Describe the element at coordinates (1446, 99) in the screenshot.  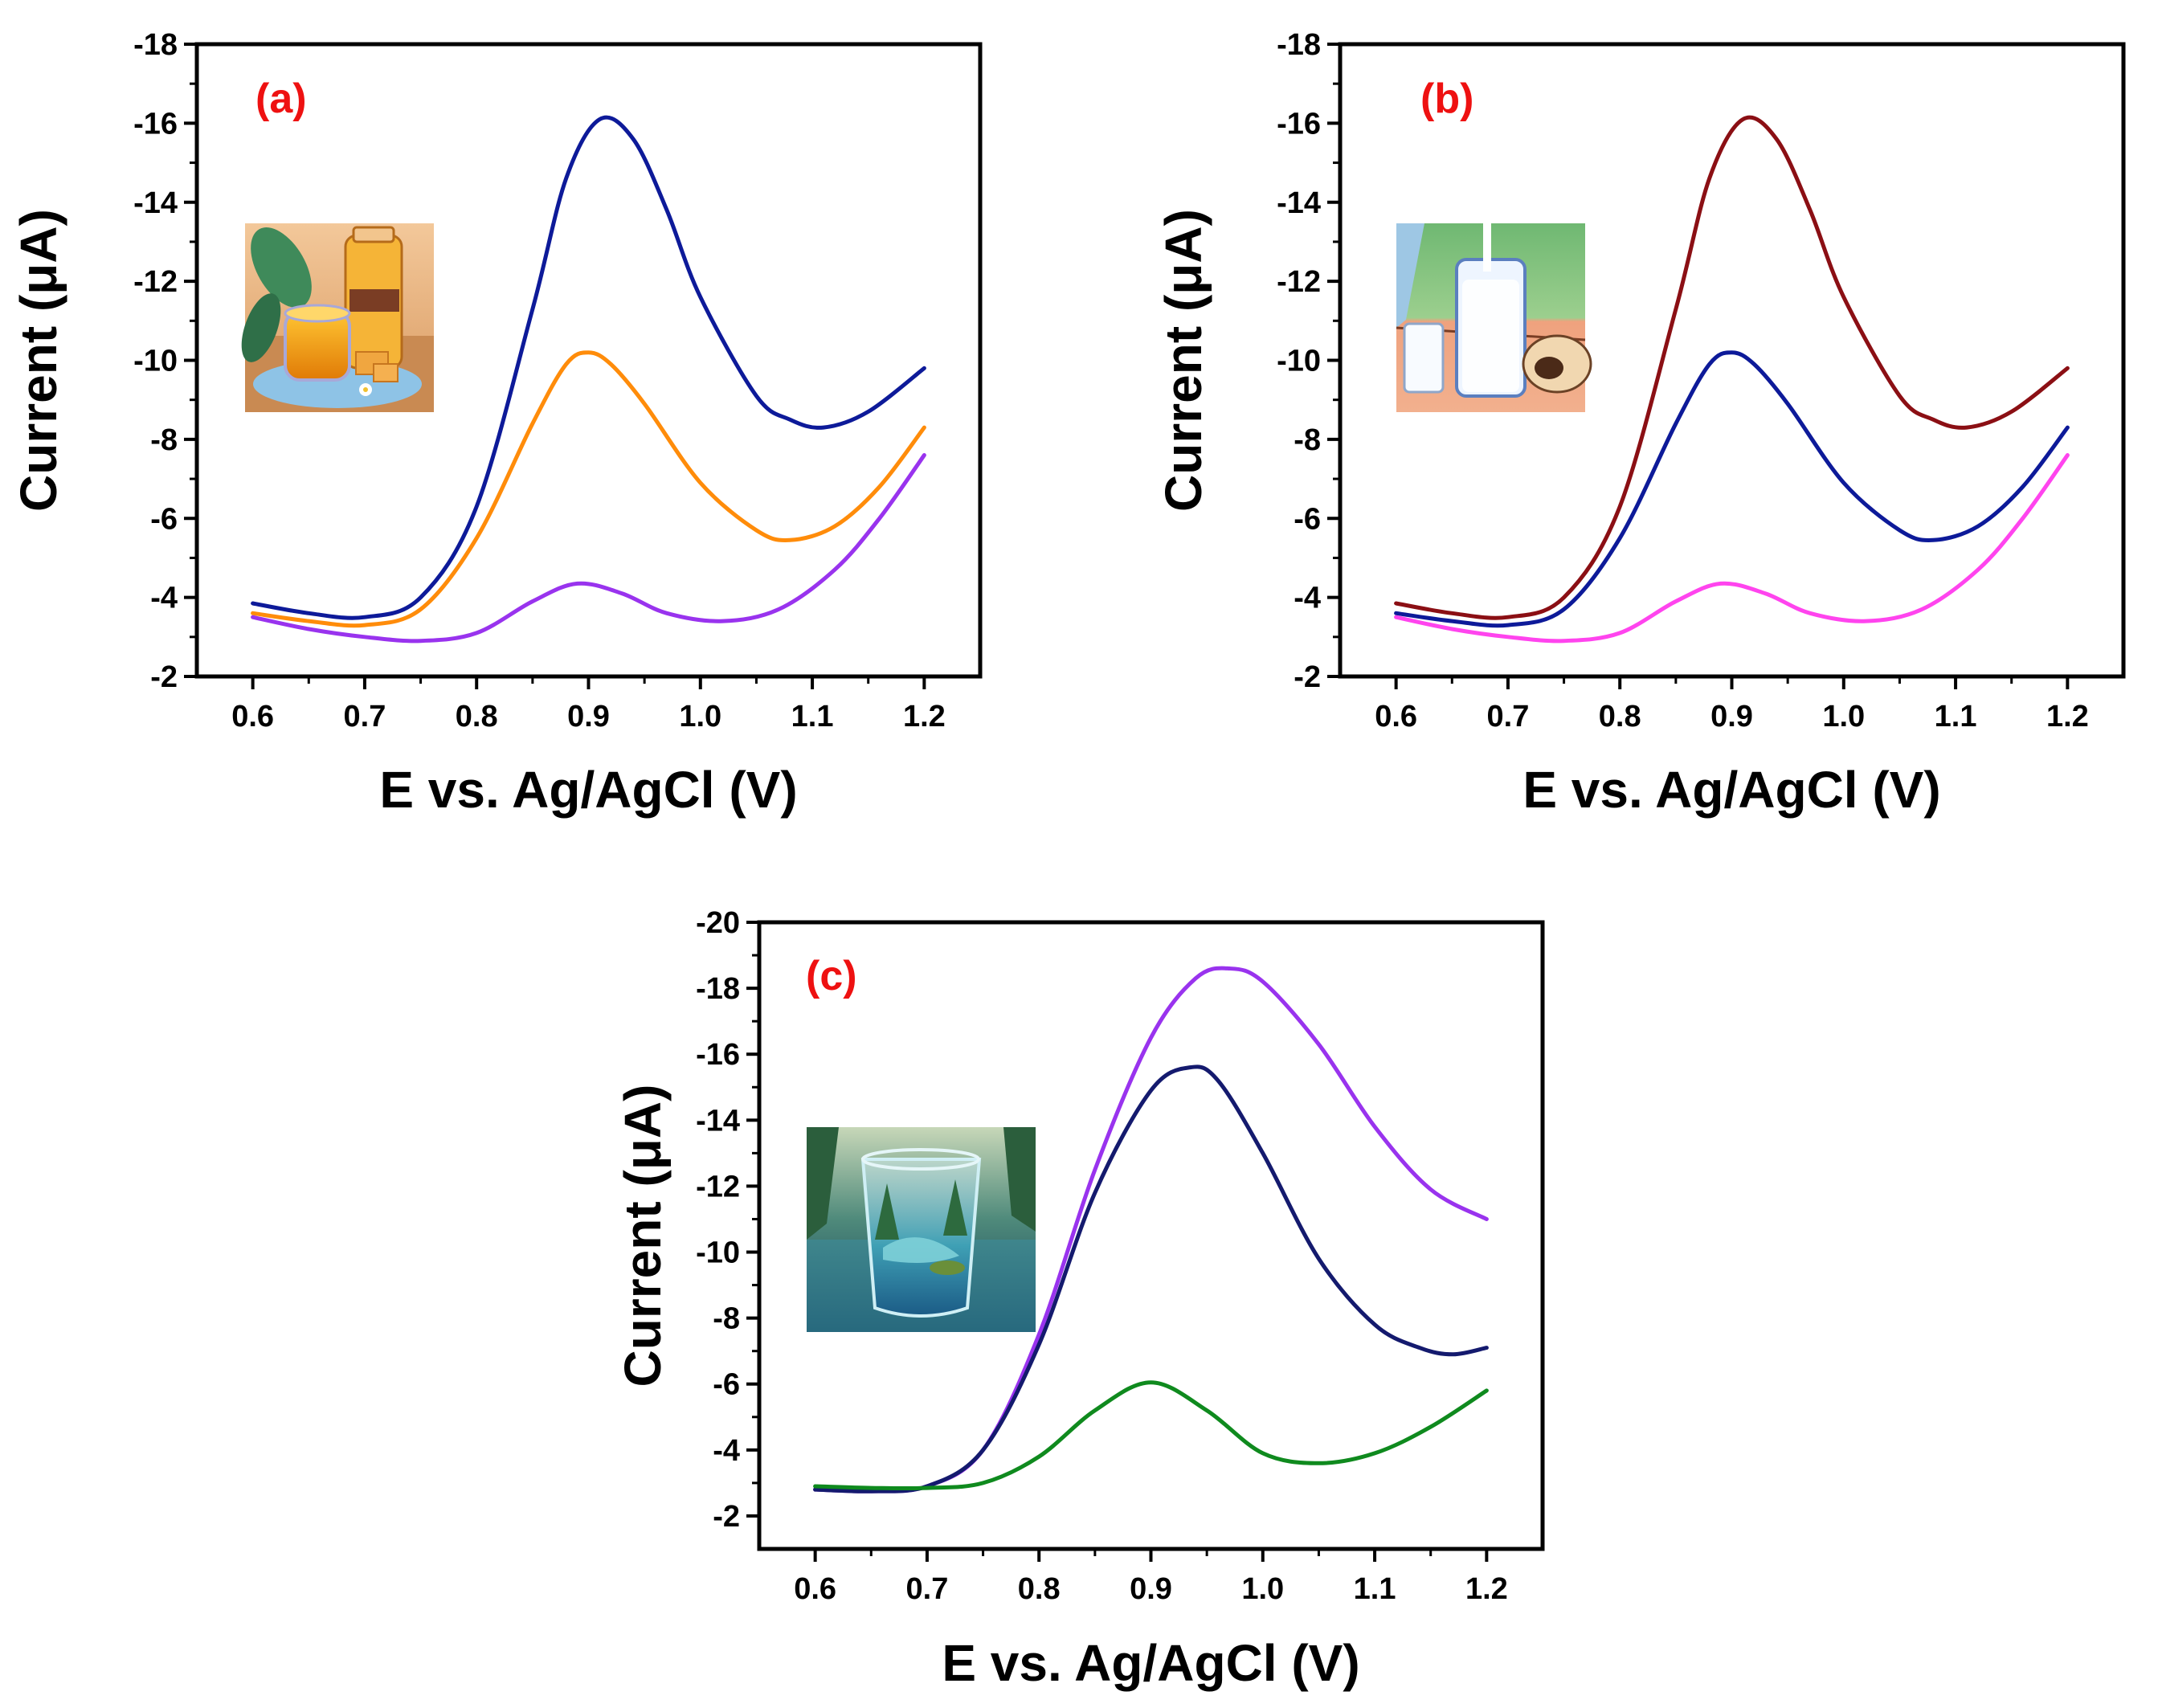
I see `panel-label-b: (b)` at that location.